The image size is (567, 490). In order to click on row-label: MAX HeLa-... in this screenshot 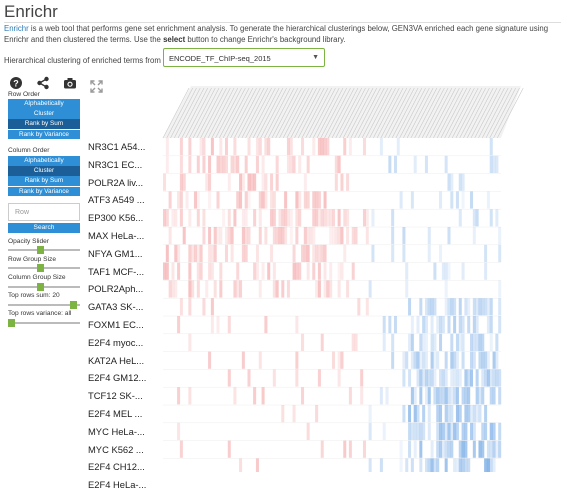, I will do `click(116, 235)`.